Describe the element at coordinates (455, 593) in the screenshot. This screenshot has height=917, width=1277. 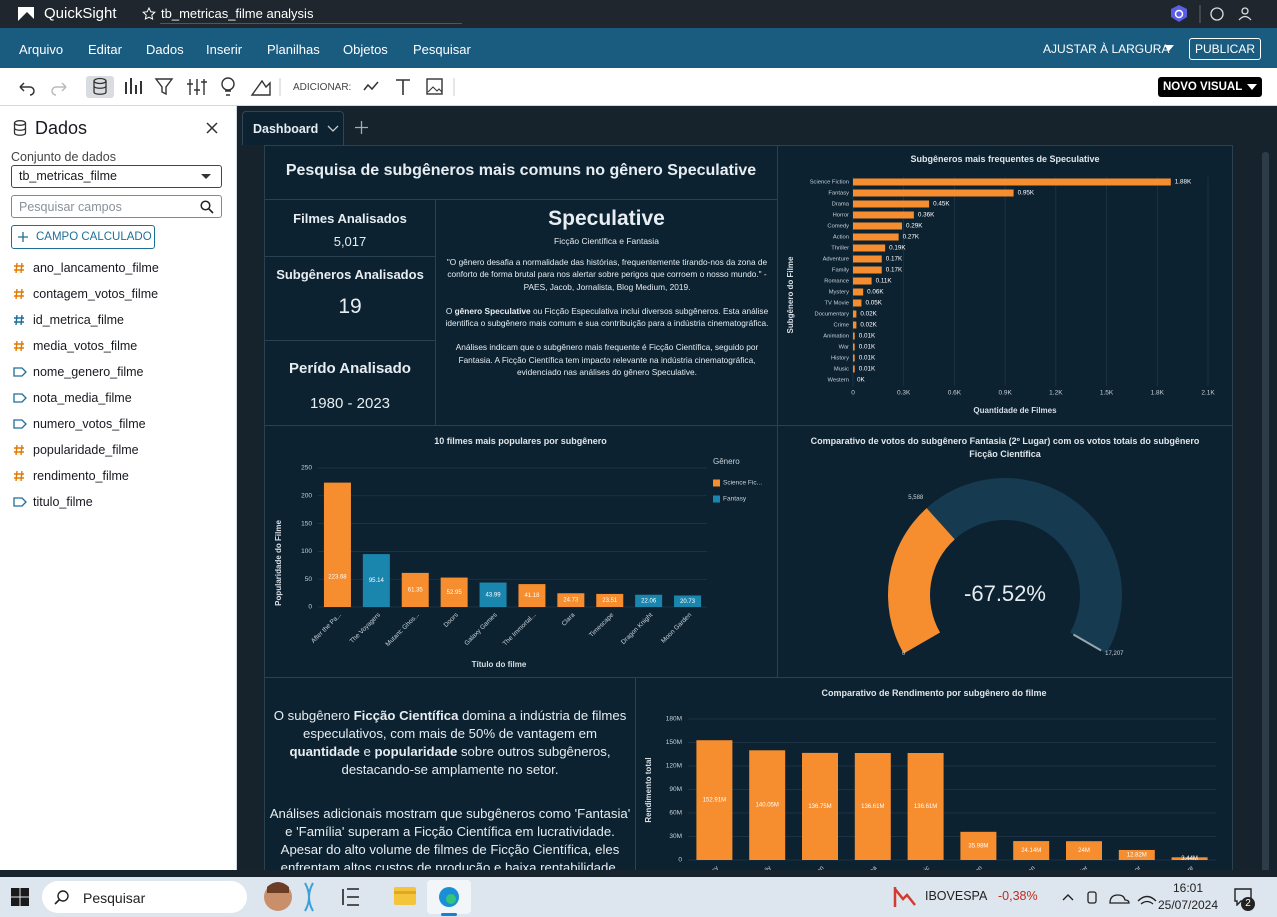
I see `data-label: 52.95` at that location.